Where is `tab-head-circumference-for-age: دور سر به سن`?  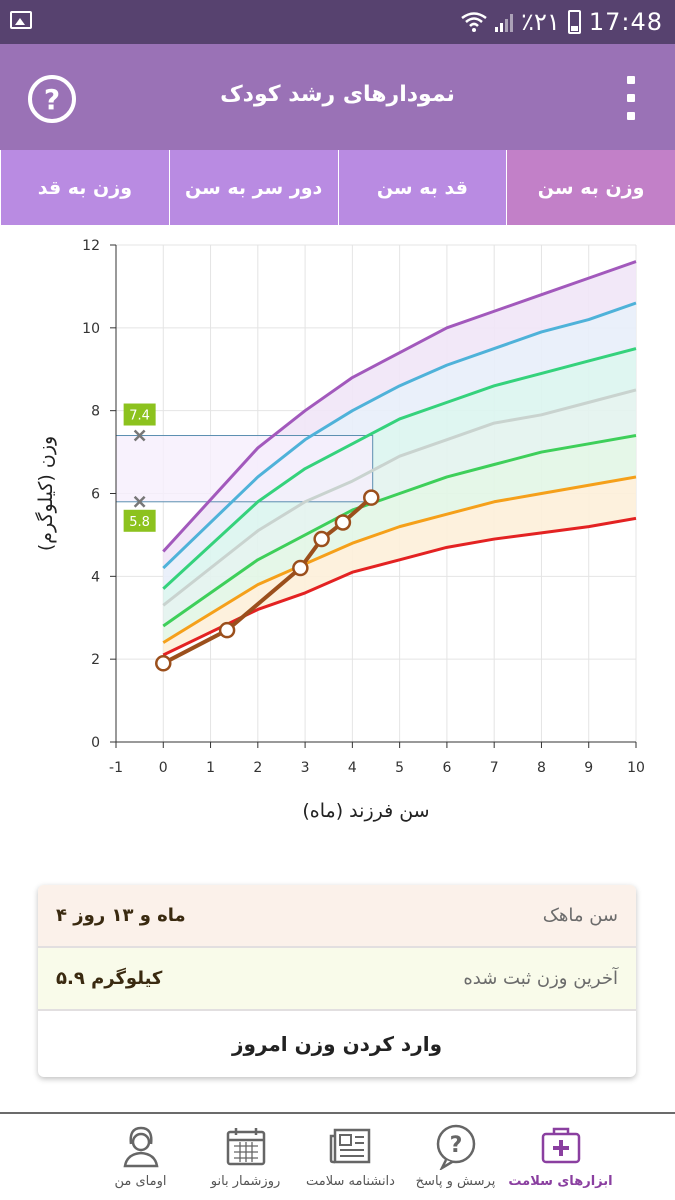
tab-head-circumference-for-age: دور سر به سن is located at coordinates (253, 187).